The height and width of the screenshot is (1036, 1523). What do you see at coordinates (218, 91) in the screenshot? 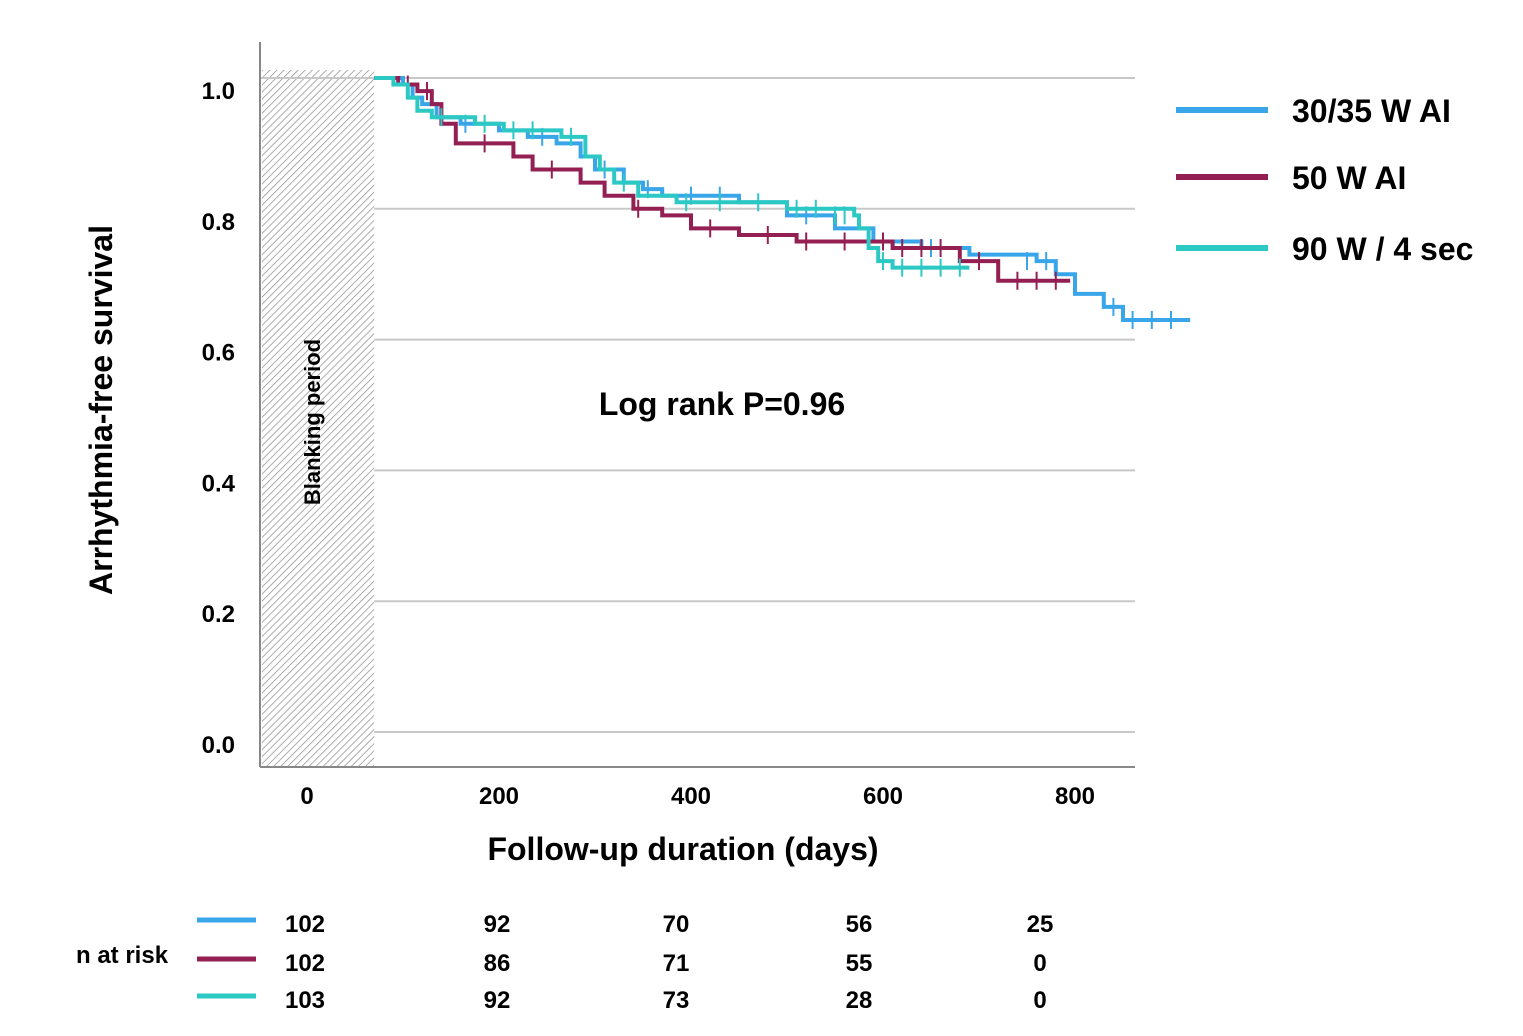
I see `y-tick-label: 1.0` at bounding box center [218, 91].